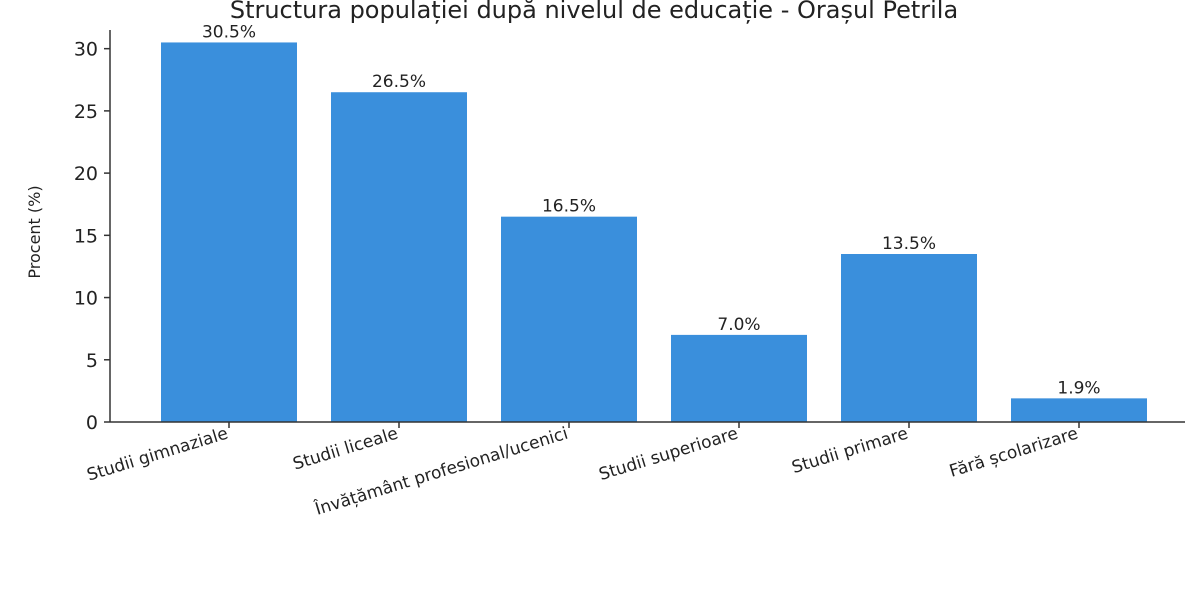 The height and width of the screenshot is (598, 1189). I want to click on bar-value-label: 1.9%, so click(1078, 388).